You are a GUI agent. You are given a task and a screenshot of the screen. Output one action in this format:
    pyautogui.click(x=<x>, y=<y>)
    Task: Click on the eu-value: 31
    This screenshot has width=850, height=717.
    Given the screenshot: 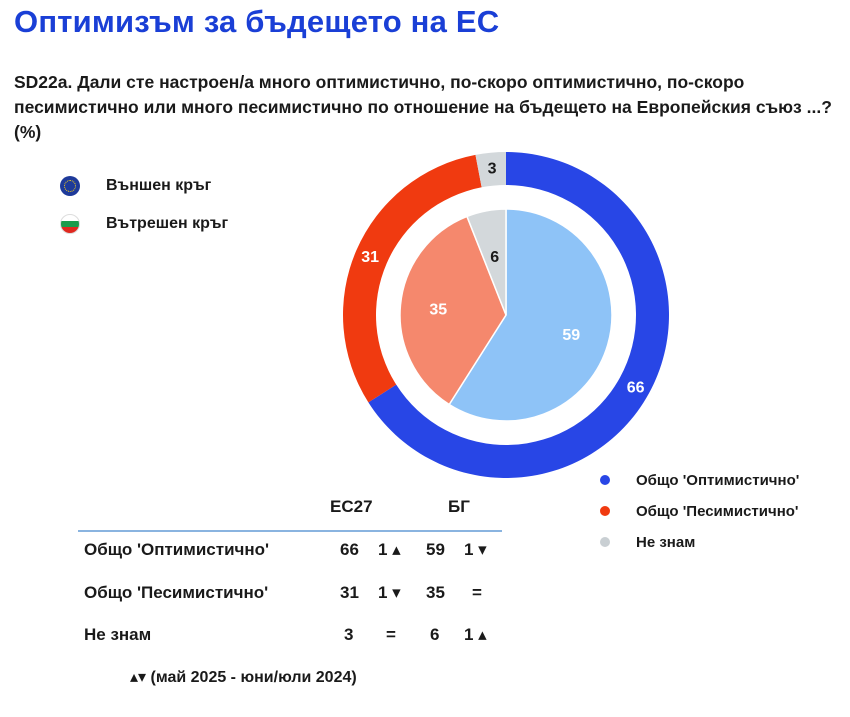 What is the action you would take?
    pyautogui.click(x=349, y=592)
    